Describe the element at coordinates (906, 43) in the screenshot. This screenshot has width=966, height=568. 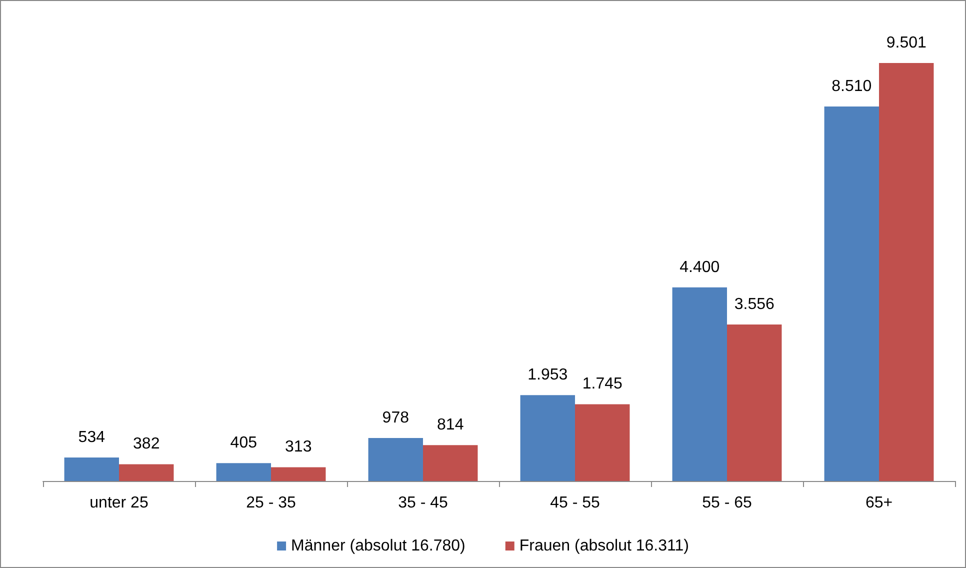
I see `data-label: 9.501` at that location.